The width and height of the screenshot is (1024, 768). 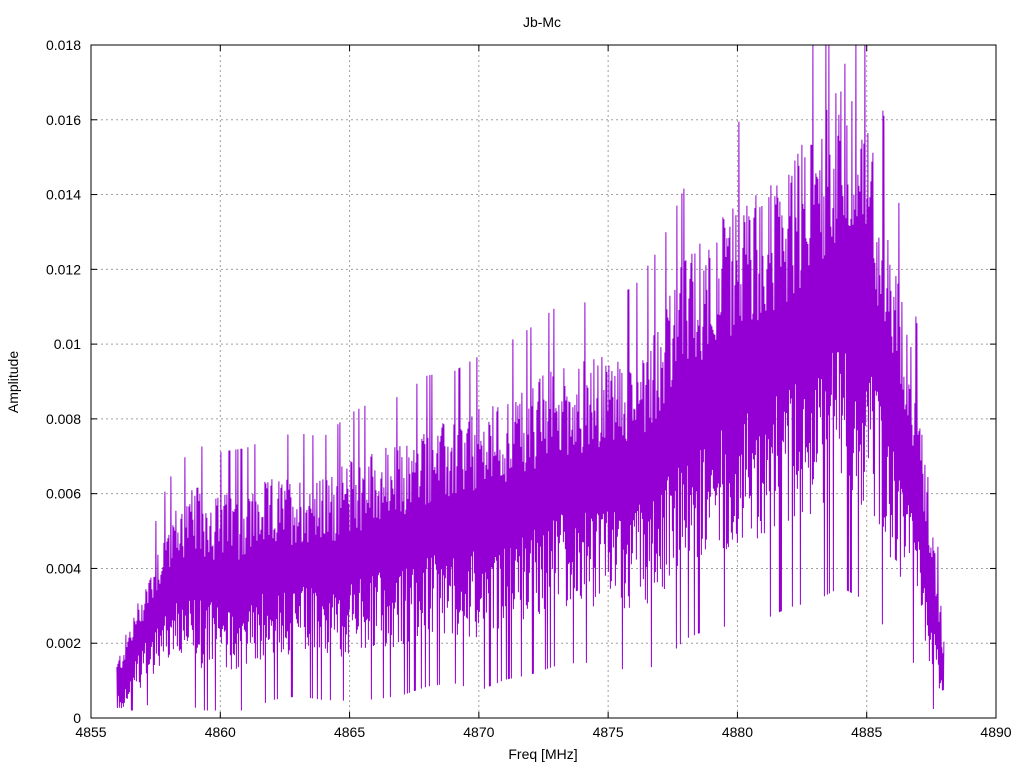 What do you see at coordinates (13, 382) in the screenshot?
I see `y-axis-label: Amplitude` at bounding box center [13, 382].